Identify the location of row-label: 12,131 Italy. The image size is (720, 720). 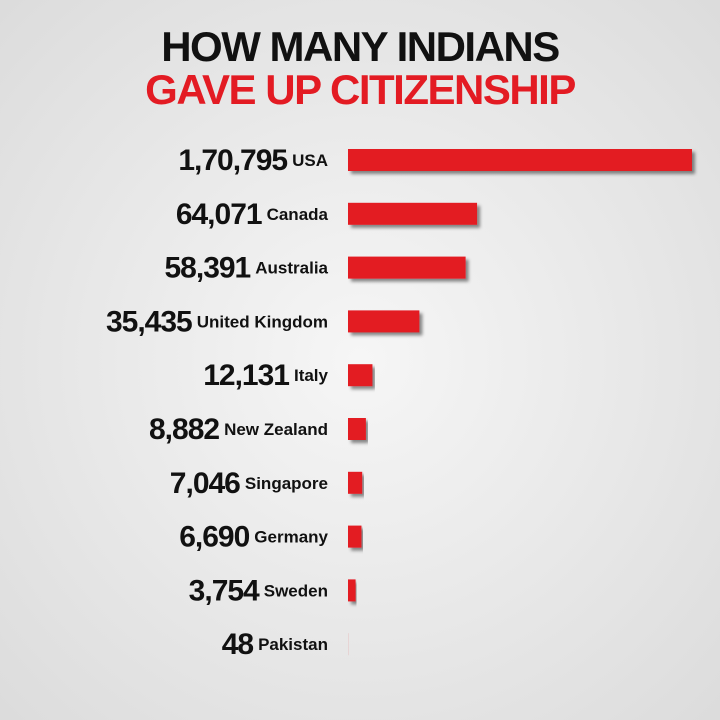
(265, 375).